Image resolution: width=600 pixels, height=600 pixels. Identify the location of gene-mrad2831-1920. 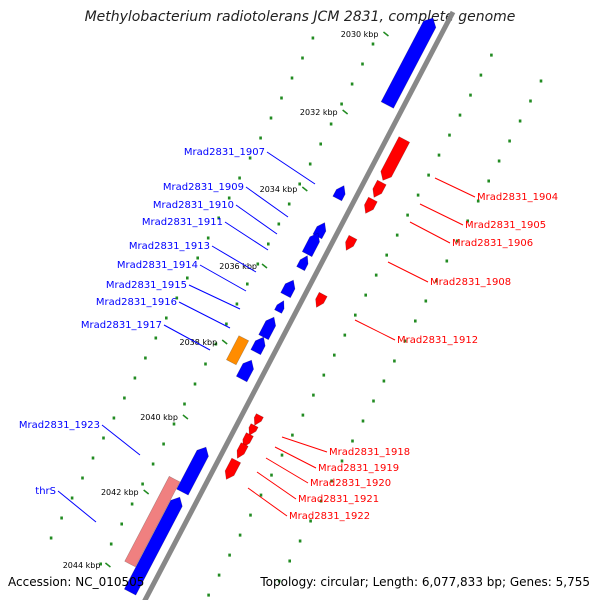
(248, 440).